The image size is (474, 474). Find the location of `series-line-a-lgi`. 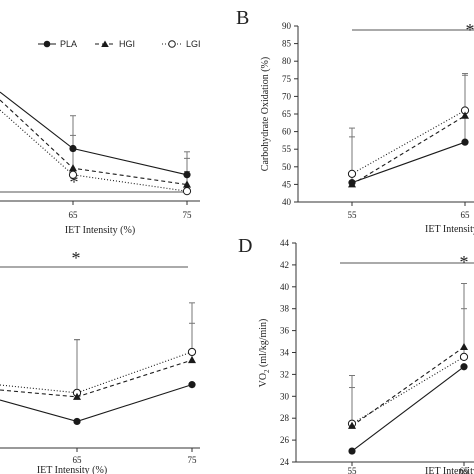

series-line-a-lgi is located at coordinates (94, 150).